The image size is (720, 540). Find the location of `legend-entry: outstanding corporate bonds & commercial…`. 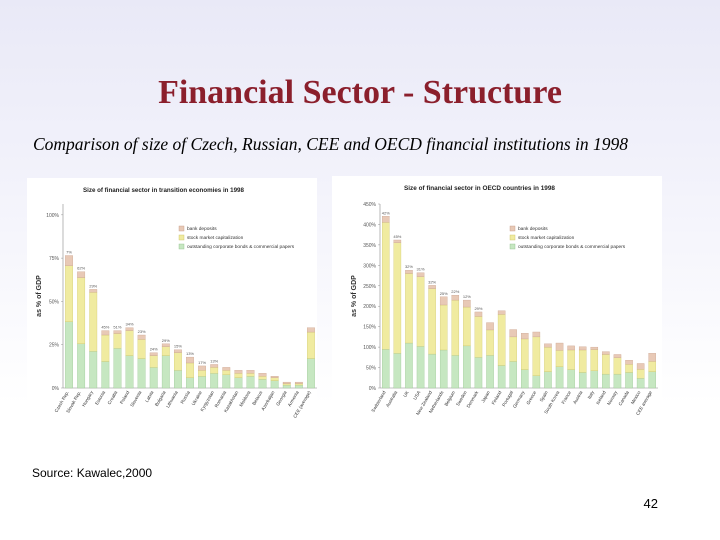

legend-entry: outstanding corporate bonds & commercial… is located at coordinates (241, 247).